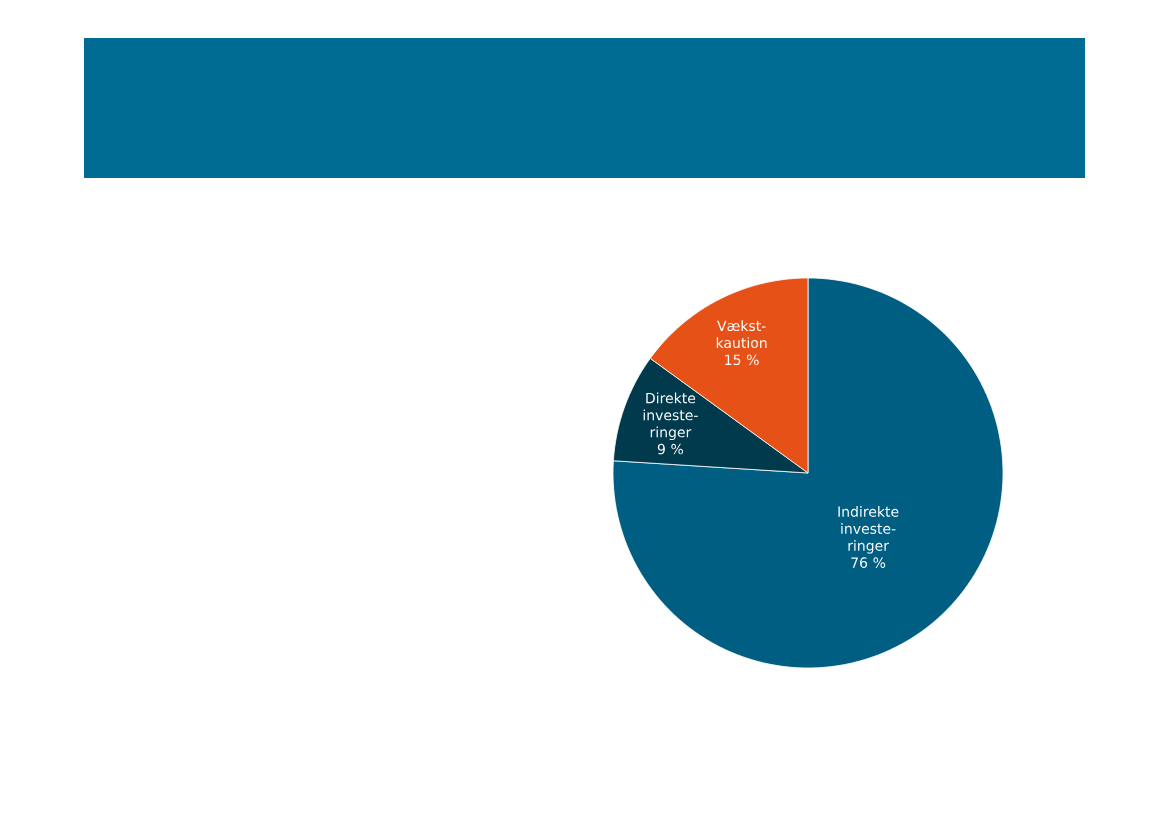  I want to click on slice-label: Direkte investe-ringer, so click(670, 416).